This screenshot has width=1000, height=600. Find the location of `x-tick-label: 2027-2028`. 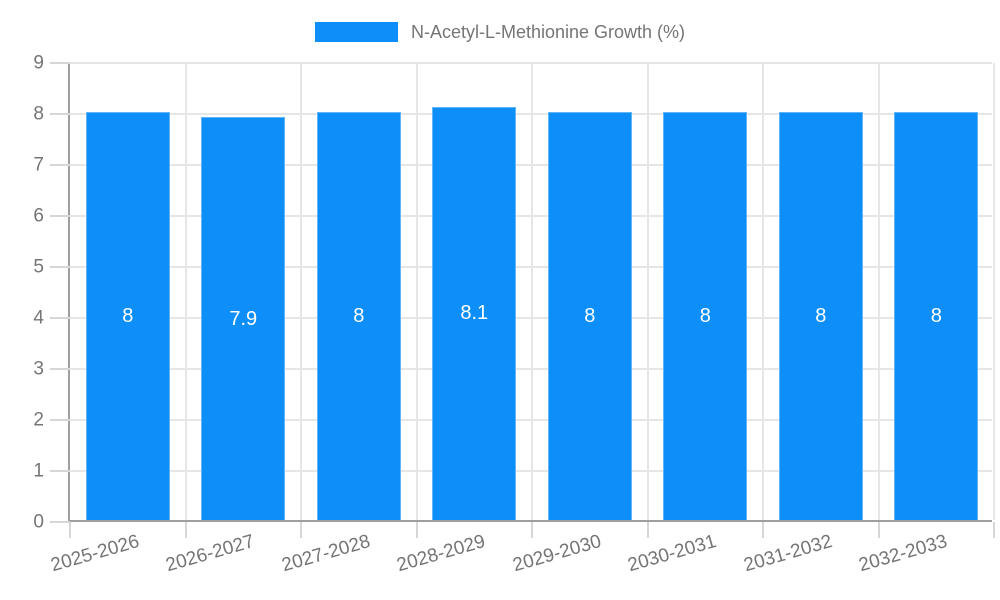

x-tick-label: 2027-2028 is located at coordinates (326, 554).